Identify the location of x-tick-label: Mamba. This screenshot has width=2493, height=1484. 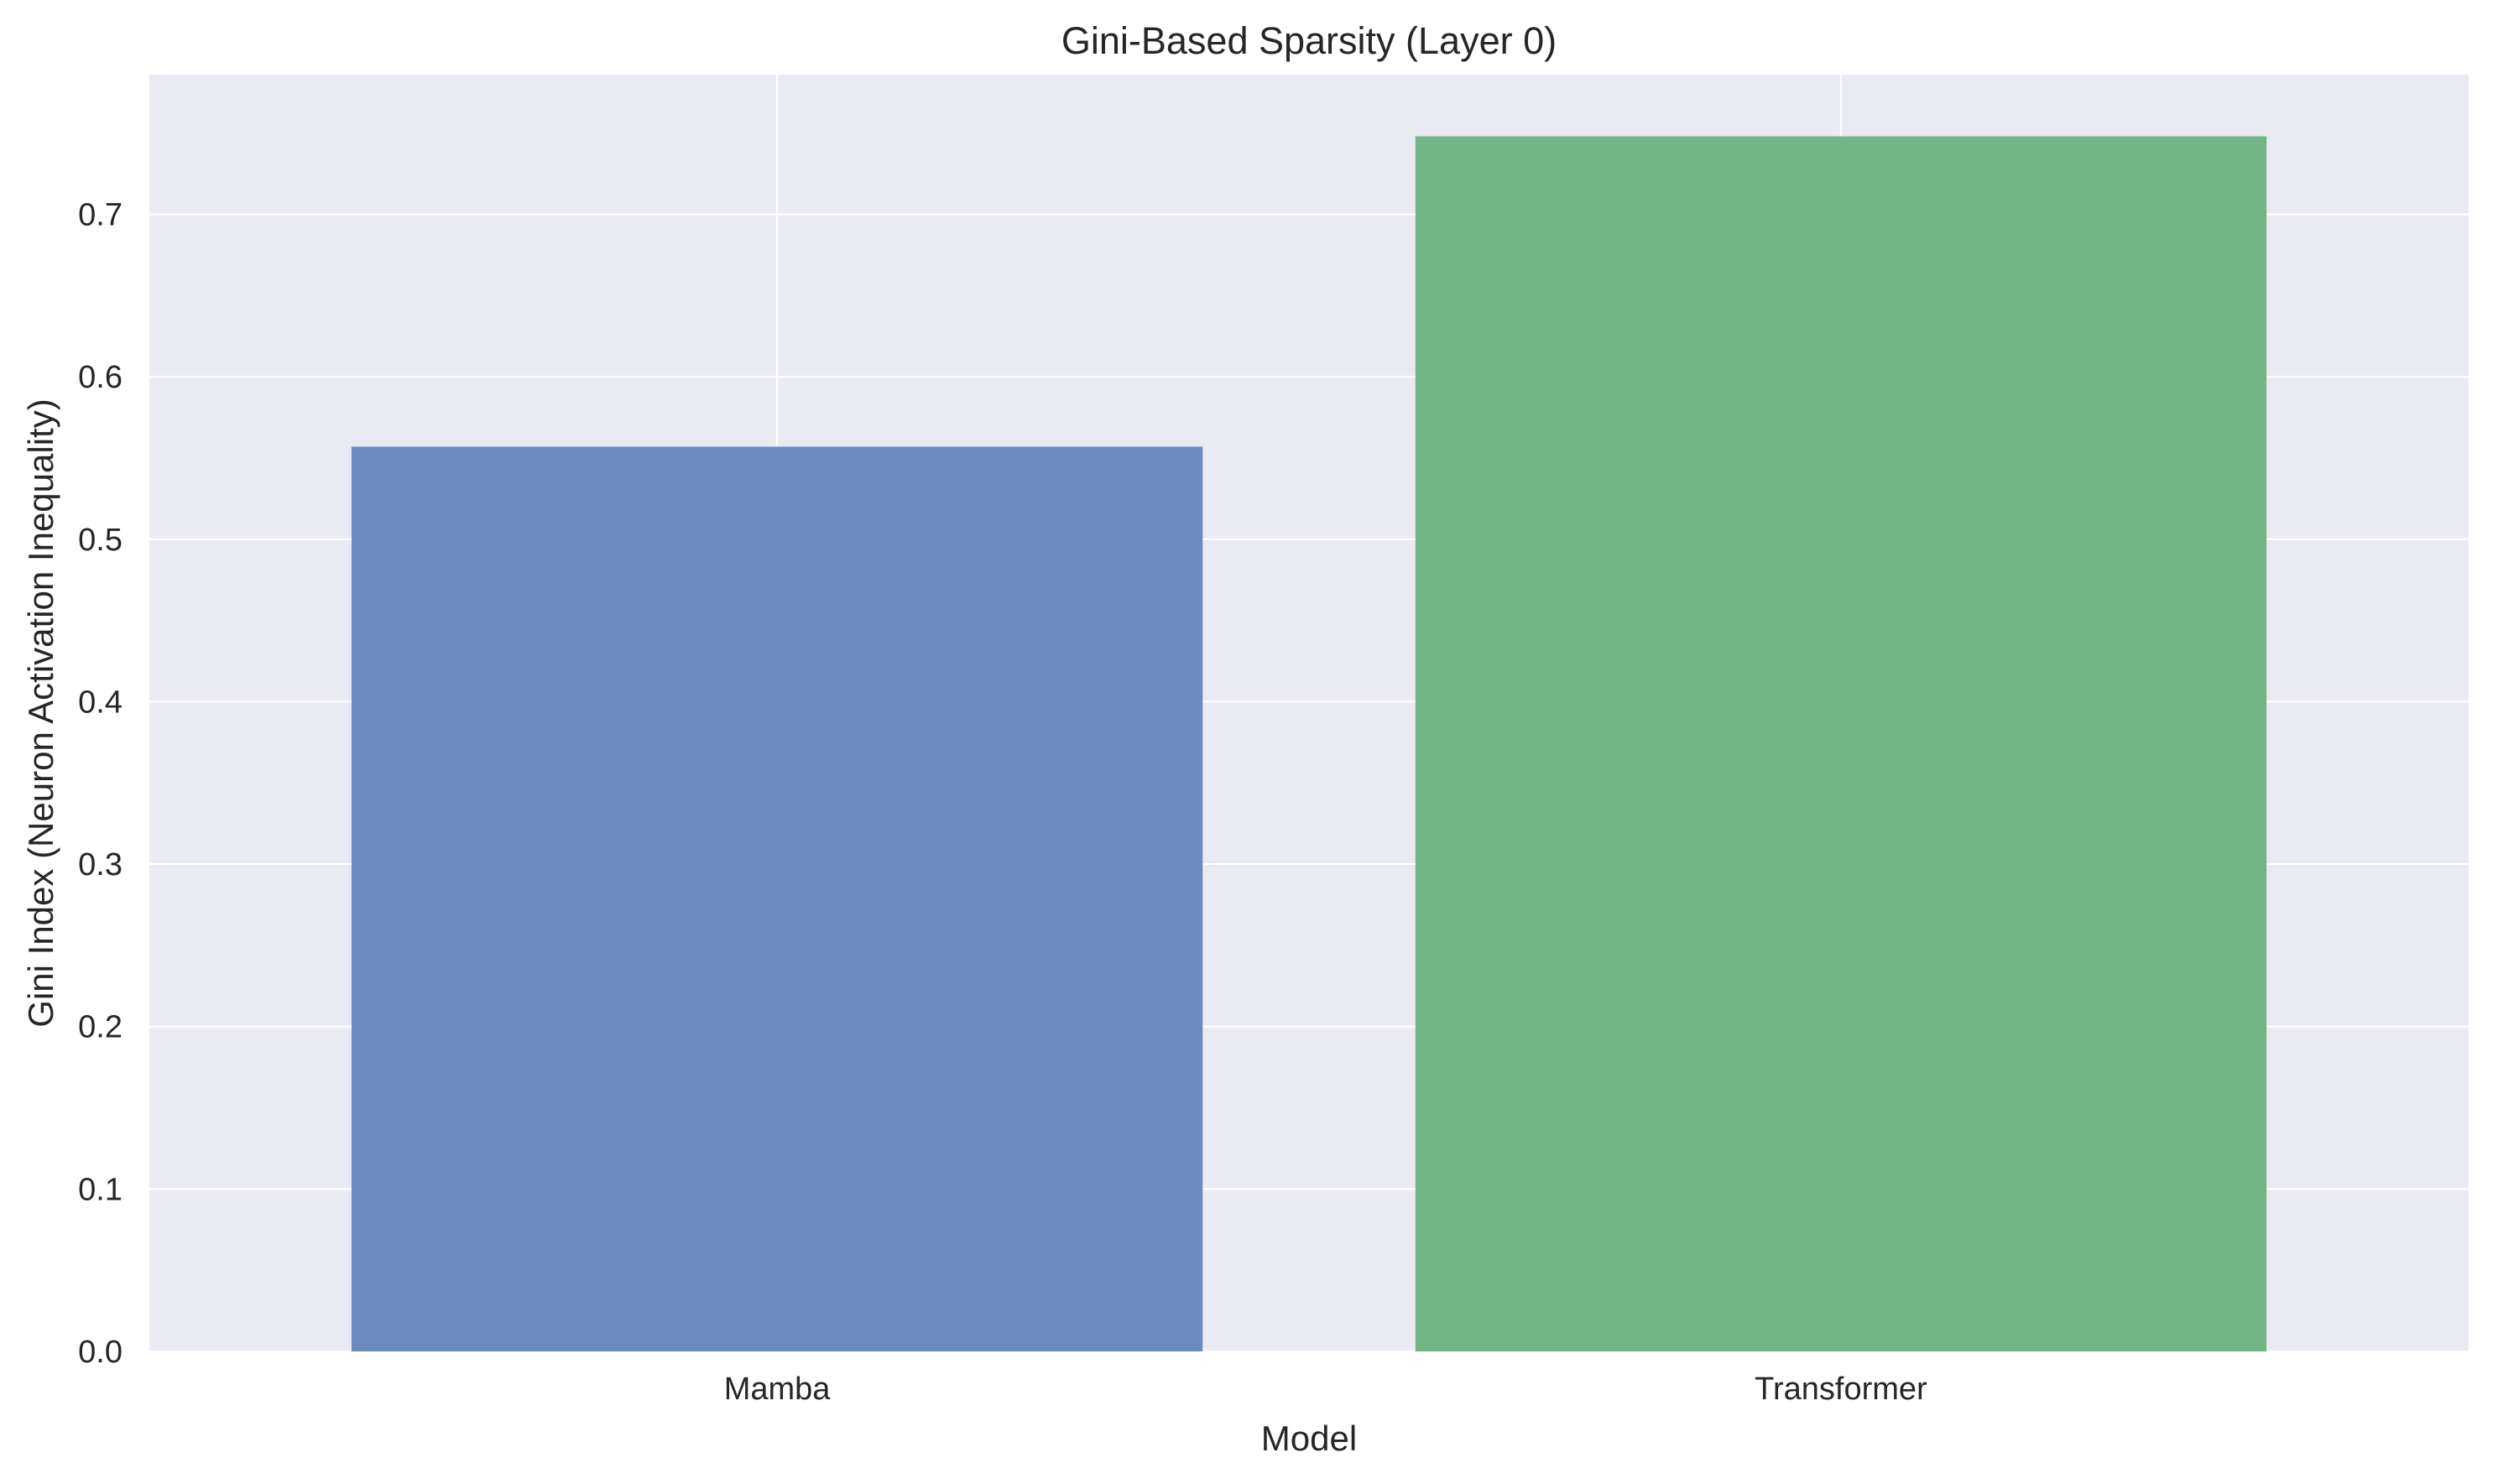
(778, 1389).